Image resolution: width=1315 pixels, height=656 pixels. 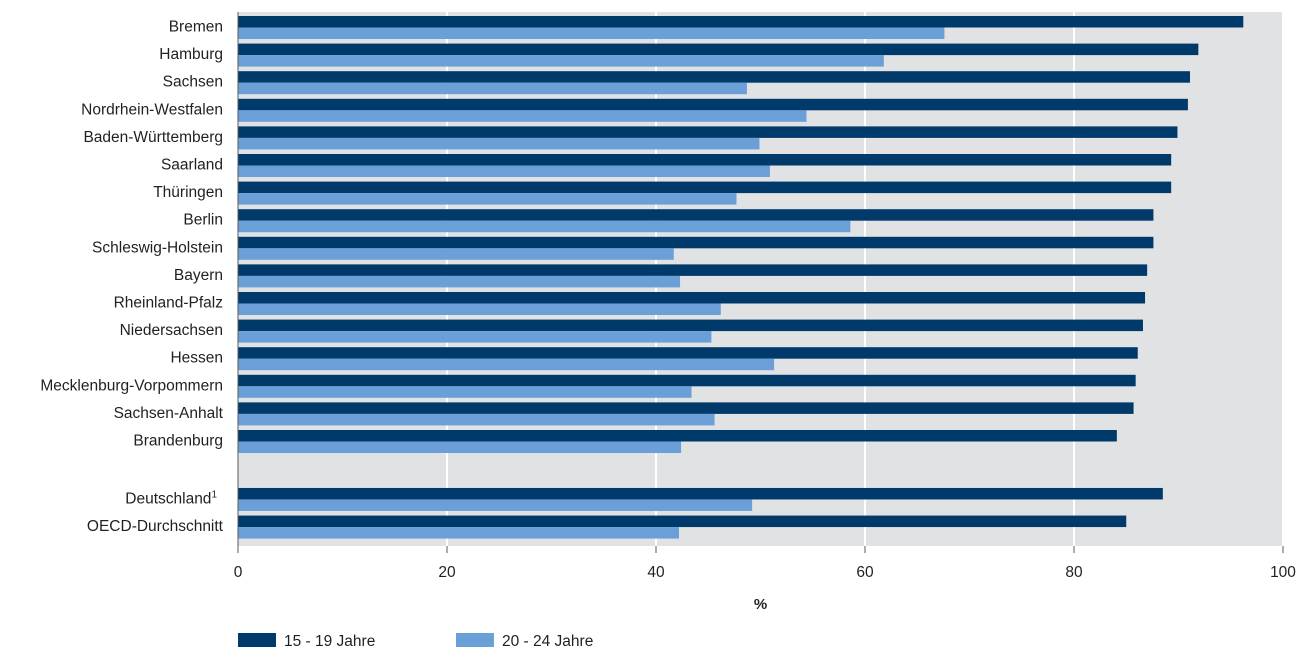 What do you see at coordinates (171, 330) in the screenshot?
I see `category-label-niedersachsen: Niedersachsen` at bounding box center [171, 330].